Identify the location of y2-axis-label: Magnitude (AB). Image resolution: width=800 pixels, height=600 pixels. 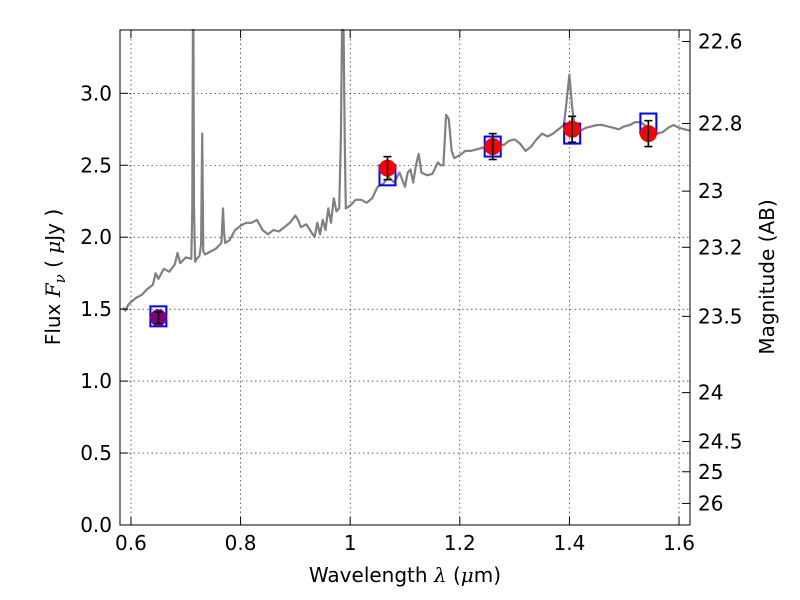
(767, 276).